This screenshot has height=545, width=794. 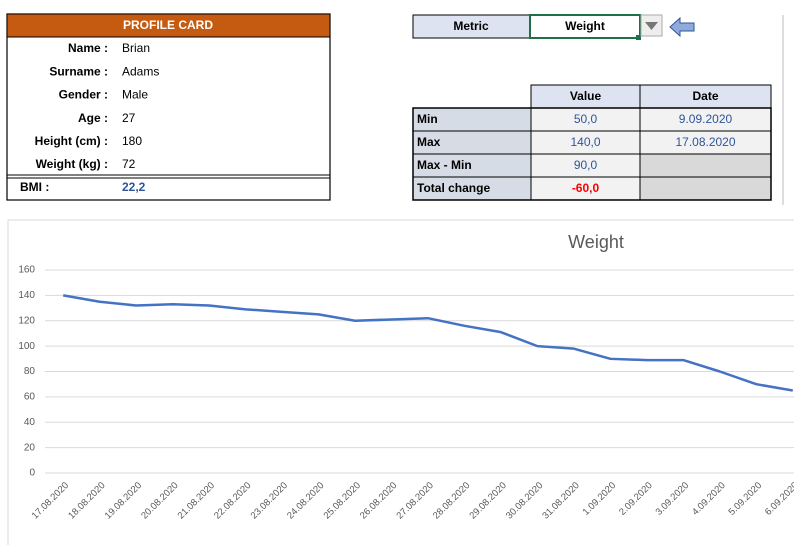 What do you see at coordinates (30, 397) in the screenshot?
I see `y-tick-label: 60` at bounding box center [30, 397].